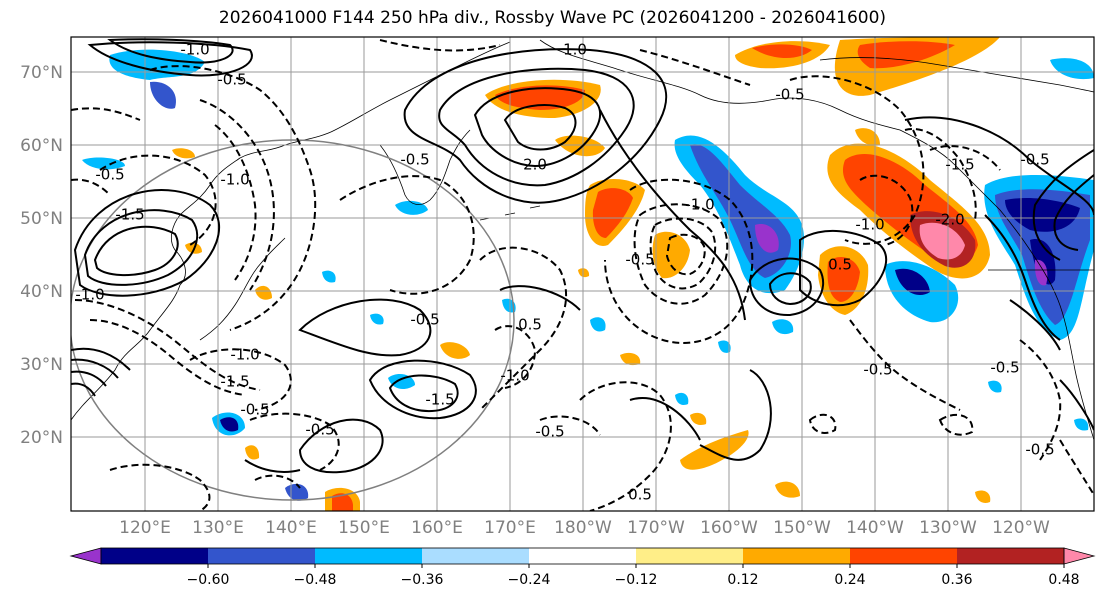 The height and width of the screenshot is (604, 1105). I want to click on latitude-labels: 70°N 60°N 50°N 40°N 30°N 20°N, so click(41, 255).